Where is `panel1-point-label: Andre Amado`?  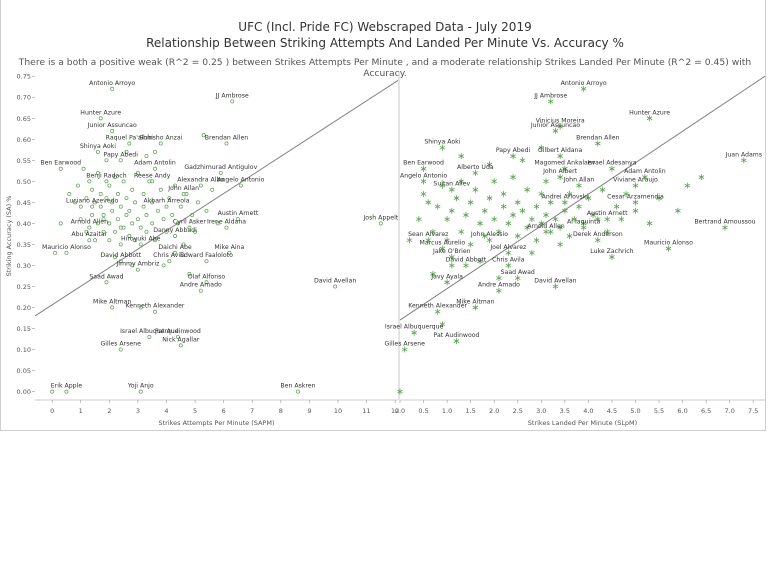
panel1-point-label: Andre Amado is located at coordinates (201, 285).